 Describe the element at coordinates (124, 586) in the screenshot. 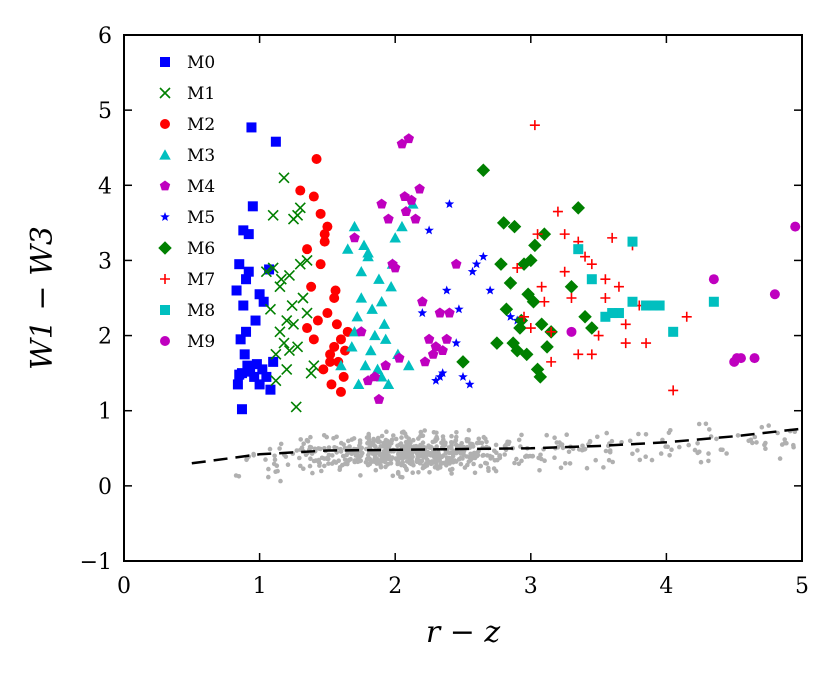

I see `x-tick-label: 0` at that location.